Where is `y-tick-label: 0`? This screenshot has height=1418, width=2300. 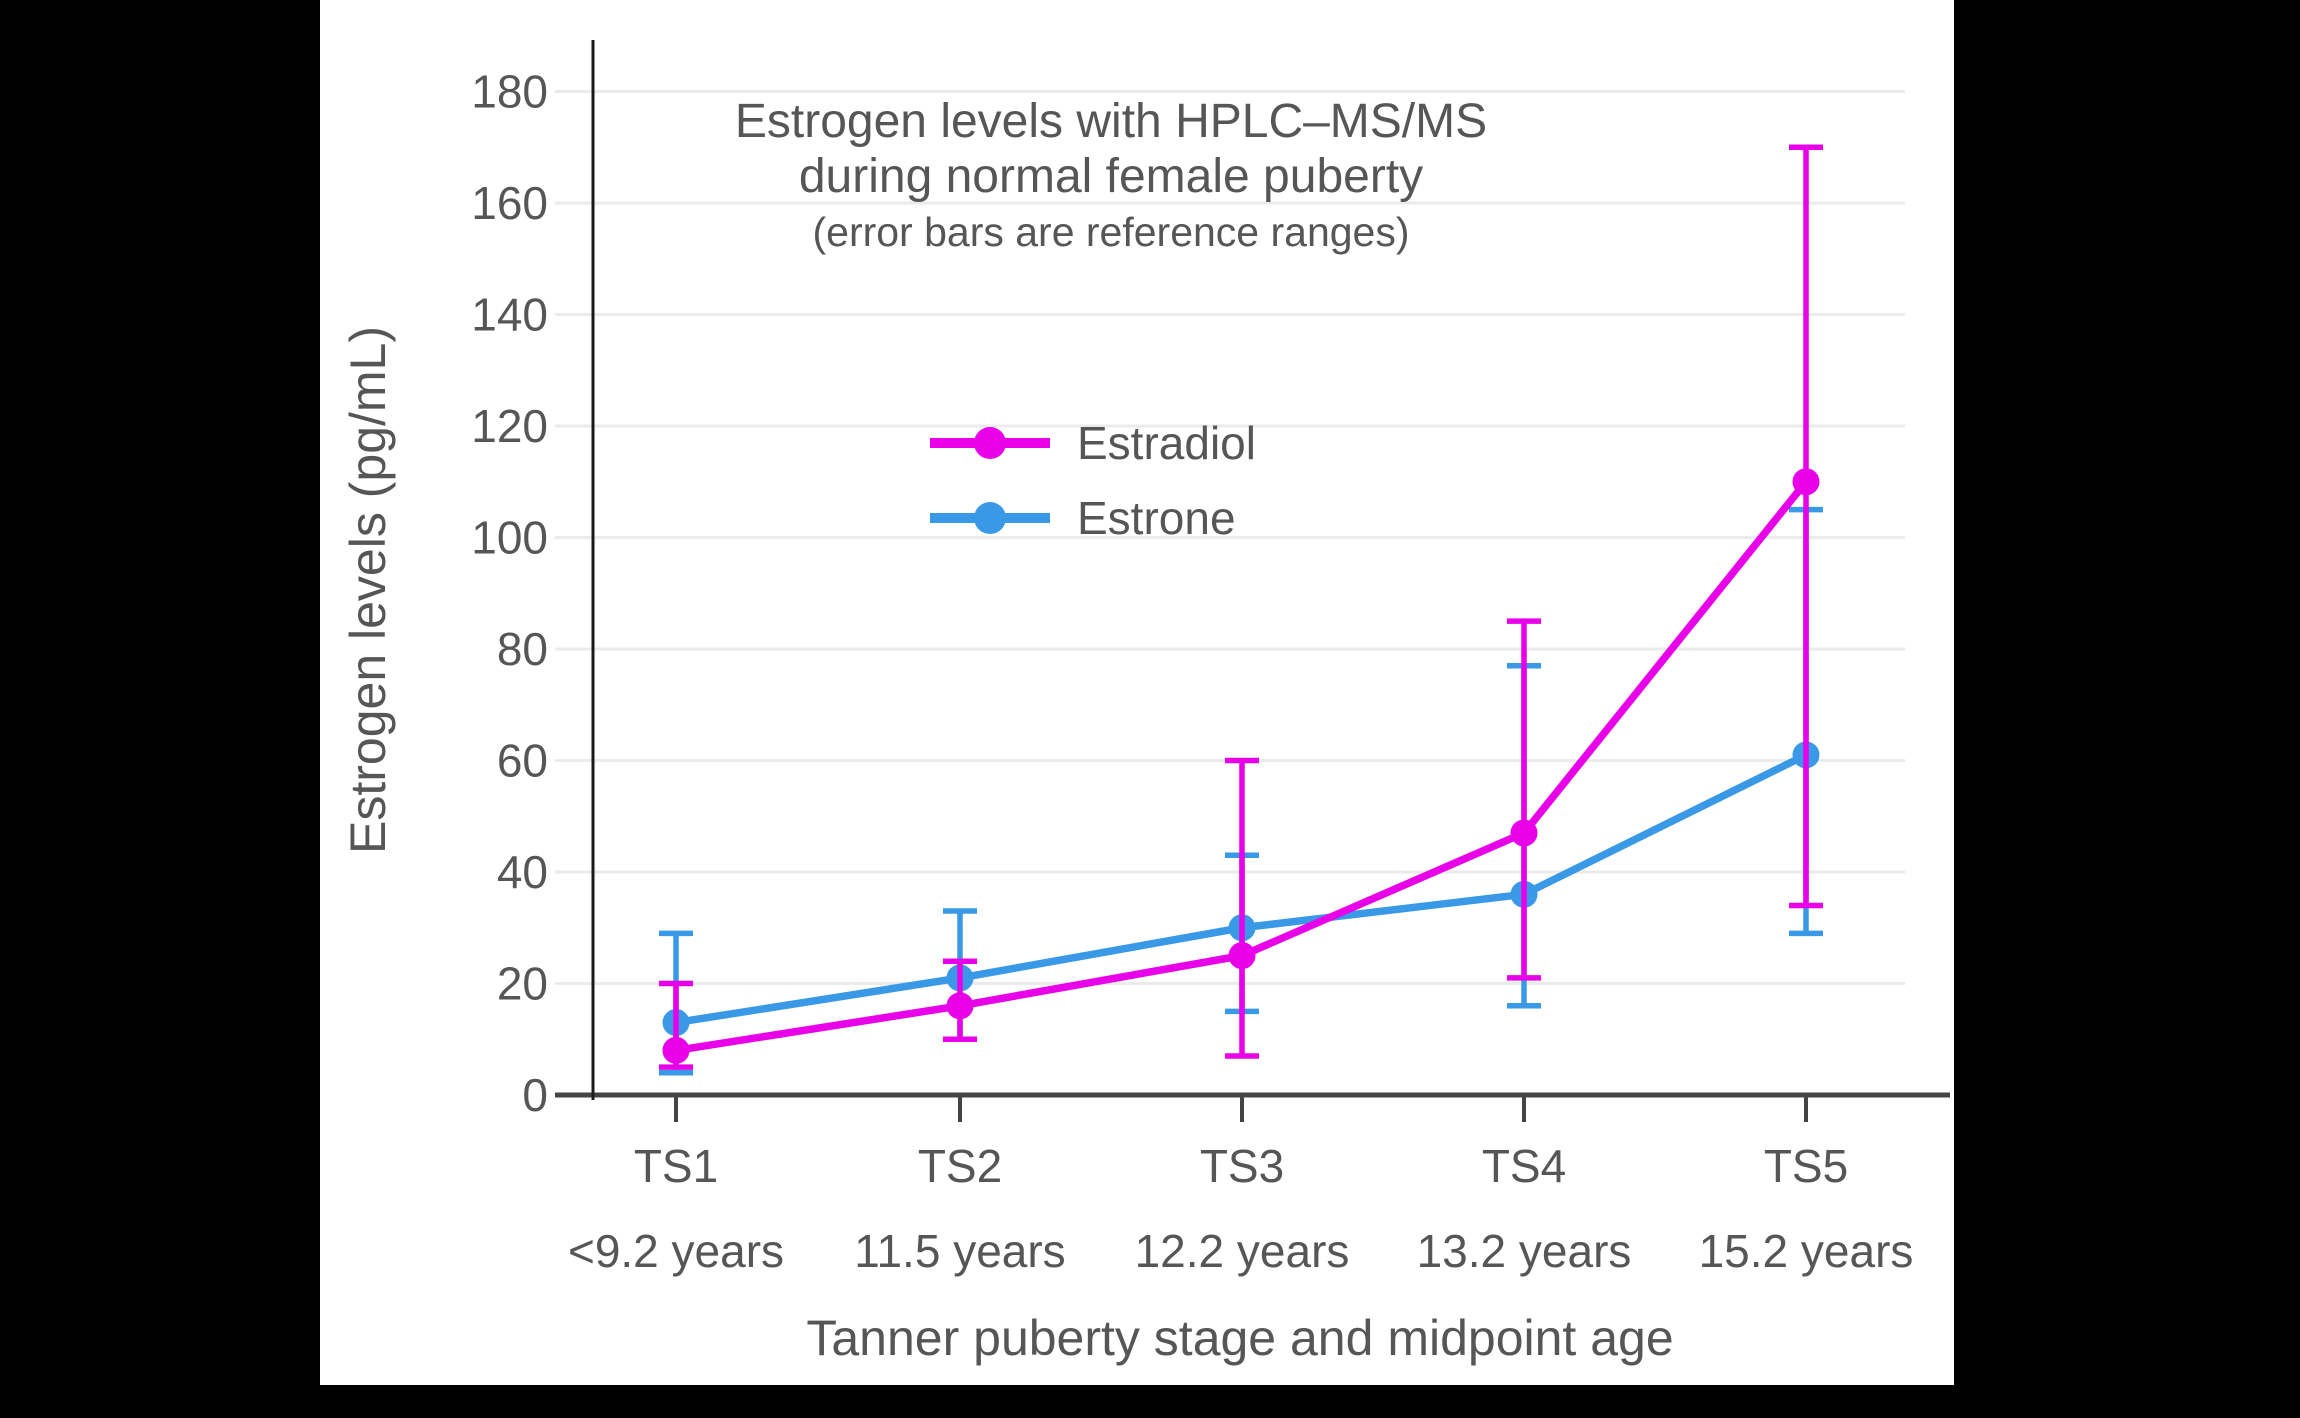 y-tick-label: 0 is located at coordinates (535, 1095).